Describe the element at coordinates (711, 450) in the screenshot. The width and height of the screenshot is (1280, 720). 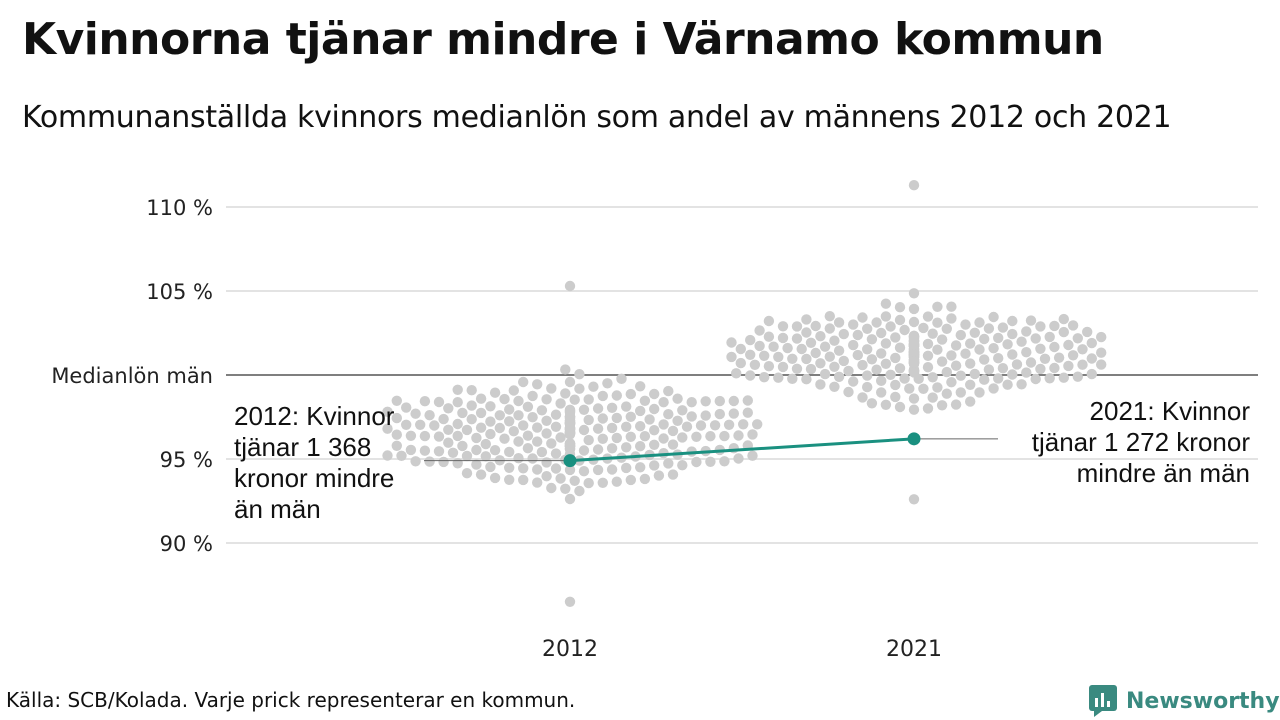
I see `annotation-connectors` at that location.